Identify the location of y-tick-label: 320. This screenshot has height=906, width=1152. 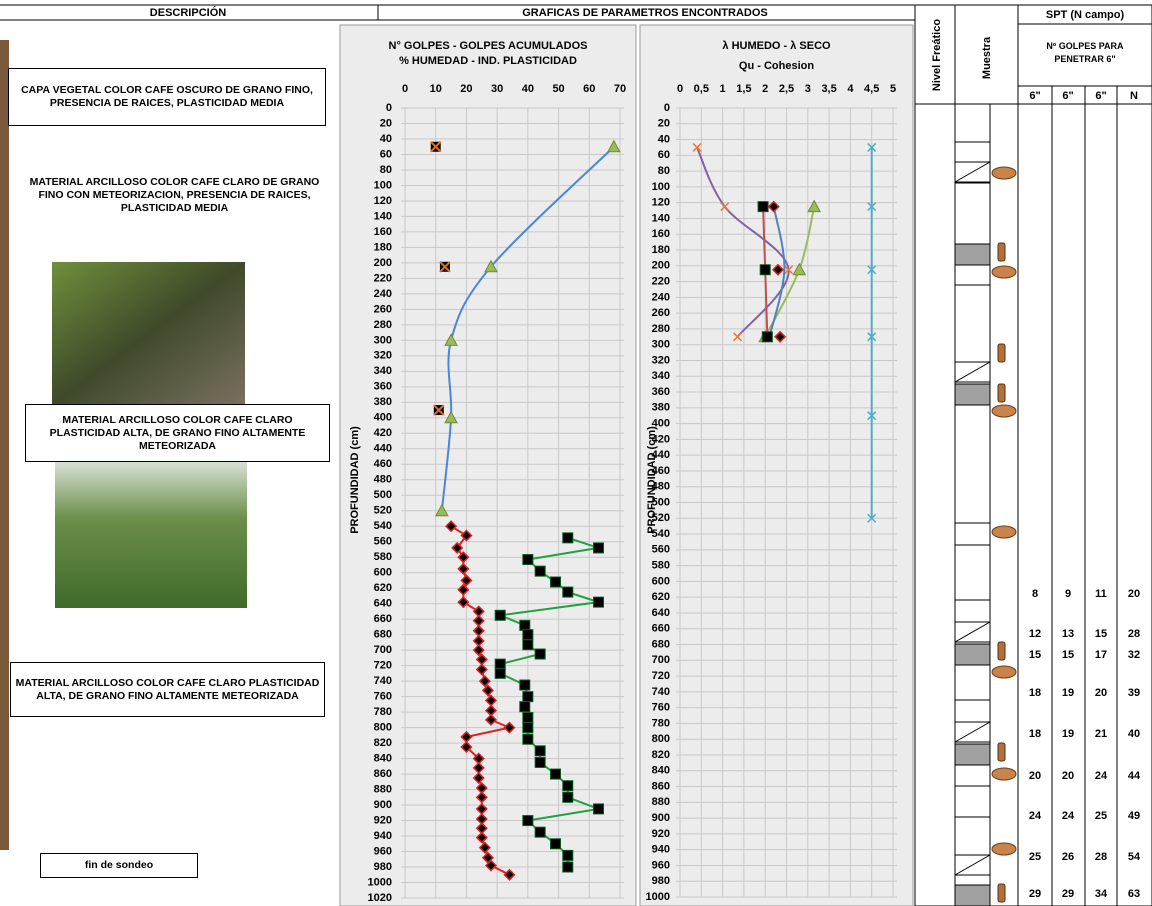
(661, 360).